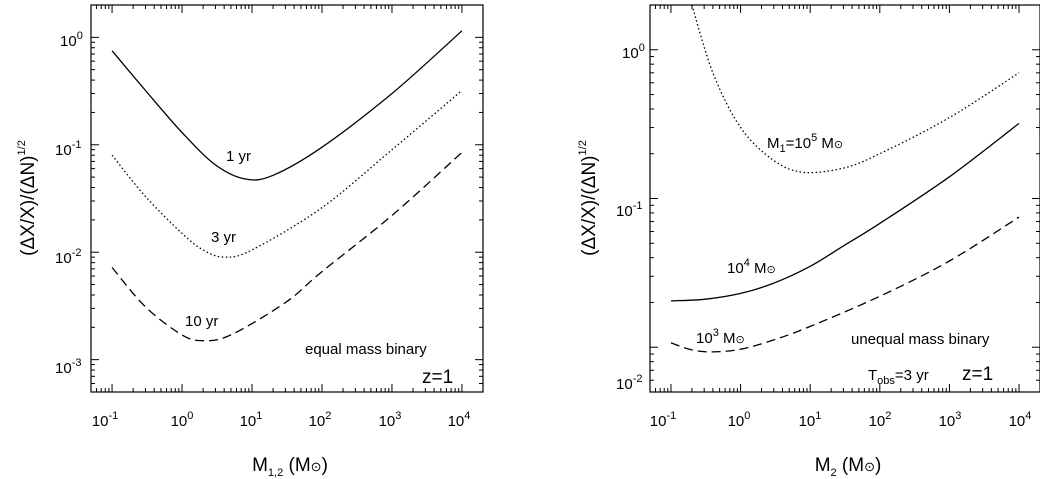 Image resolution: width=1040 pixels, height=479 pixels. I want to click on curve-label-1yr: 1 yr, so click(238, 156).